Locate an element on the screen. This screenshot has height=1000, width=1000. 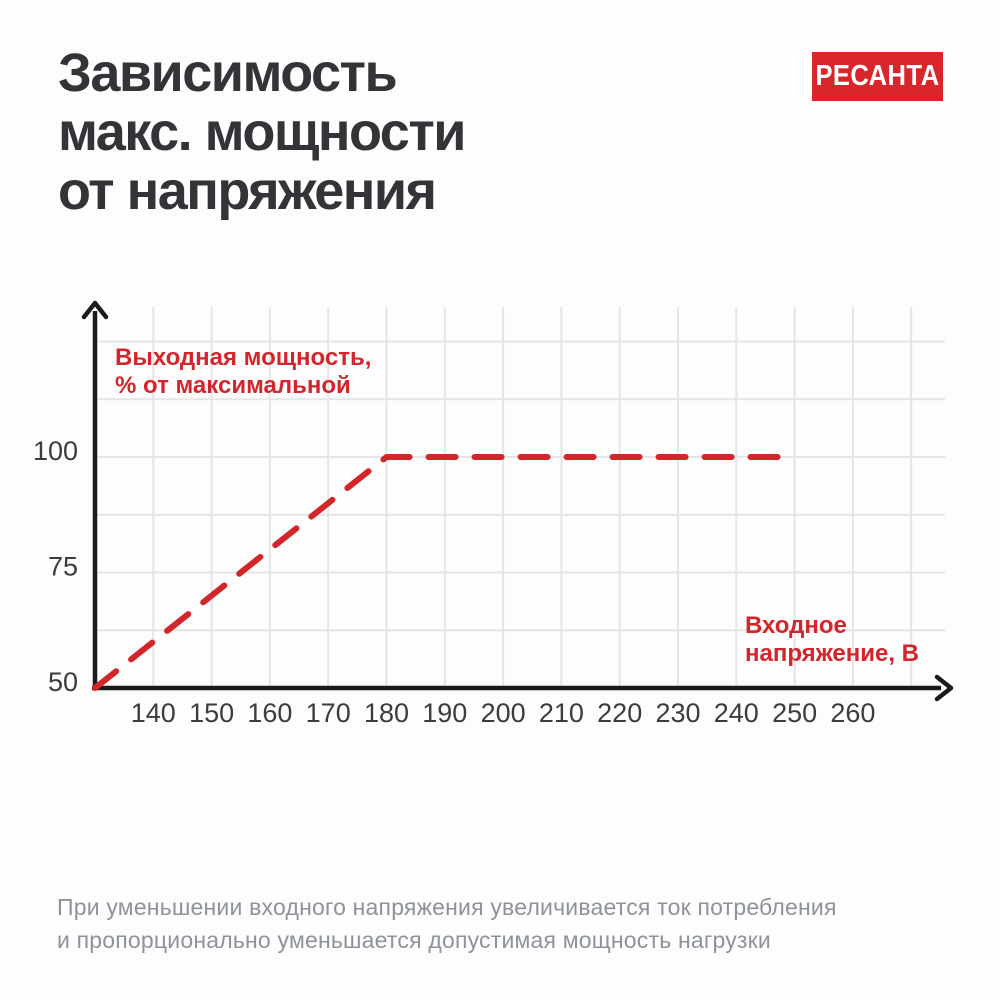
x-tick-label: 170 is located at coordinates (328, 713).